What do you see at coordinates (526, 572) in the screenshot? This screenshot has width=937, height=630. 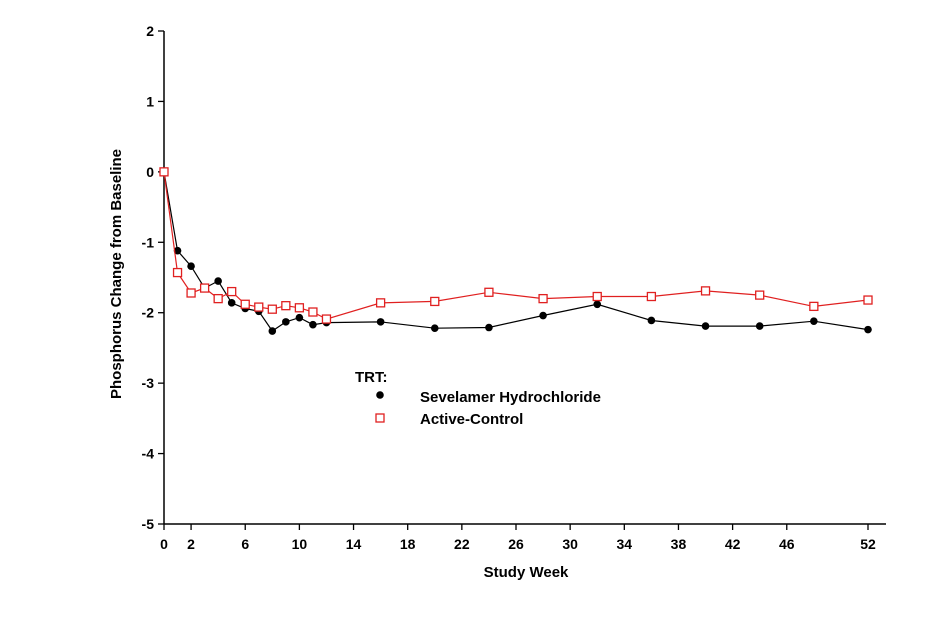 I see `x-axis-title: Study Week` at bounding box center [526, 572].